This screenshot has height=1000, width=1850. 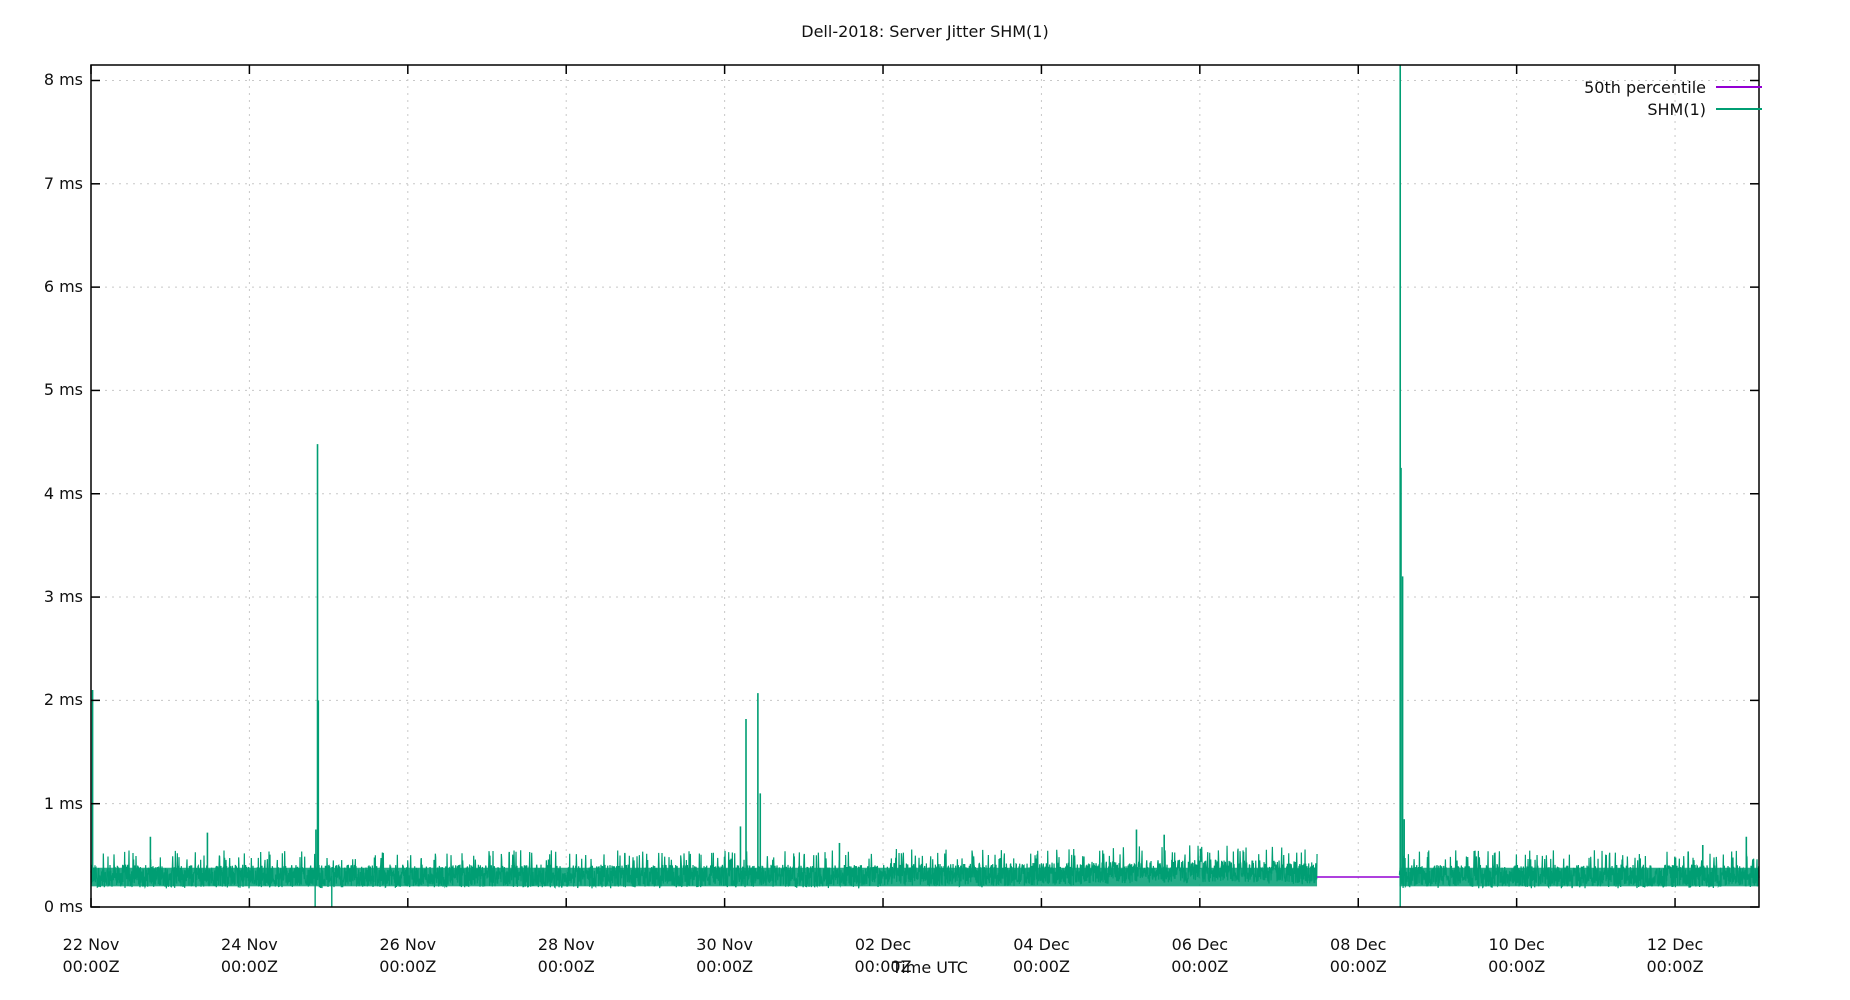 What do you see at coordinates (63, 700) in the screenshot?
I see `y-tick-label: 2 ms` at bounding box center [63, 700].